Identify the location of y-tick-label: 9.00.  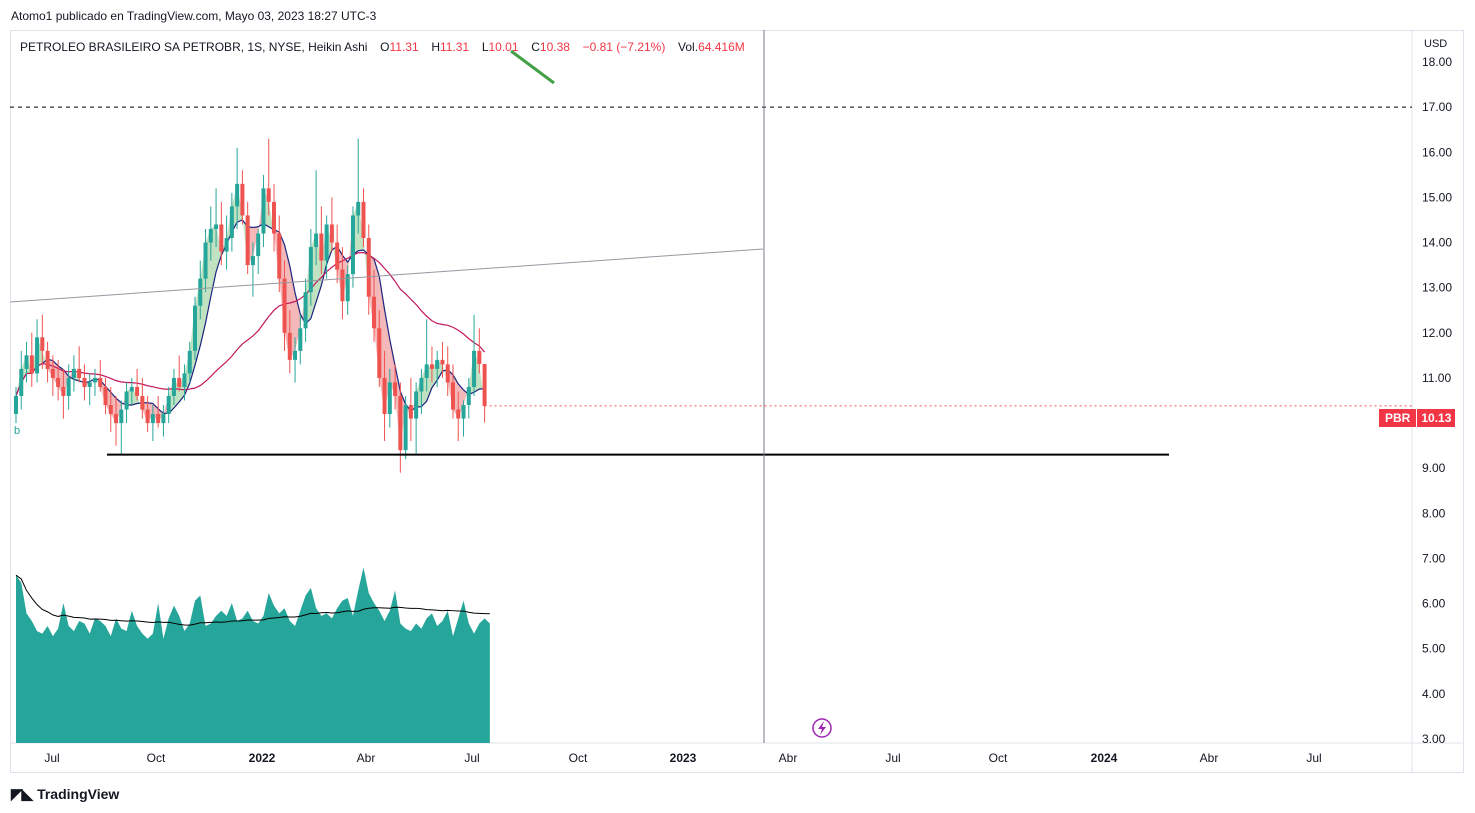
(1434, 468).